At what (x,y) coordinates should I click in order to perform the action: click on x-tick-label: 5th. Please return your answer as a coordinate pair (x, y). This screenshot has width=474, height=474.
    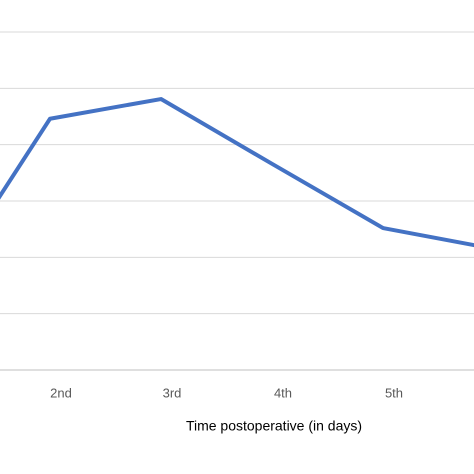
    Looking at the image, I should click on (394, 392).